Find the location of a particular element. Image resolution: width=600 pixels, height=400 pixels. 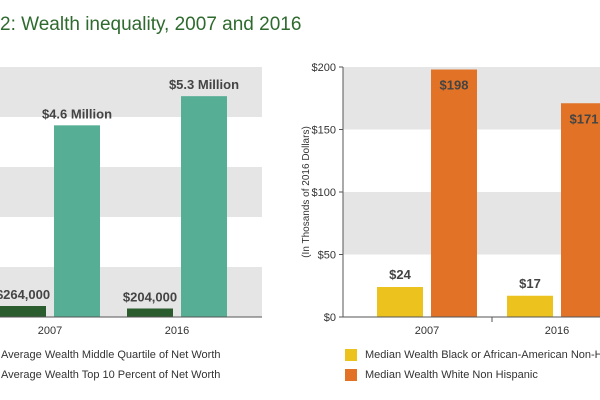

legend-label: Median Wealth White Non Hispanic is located at coordinates (451, 375).